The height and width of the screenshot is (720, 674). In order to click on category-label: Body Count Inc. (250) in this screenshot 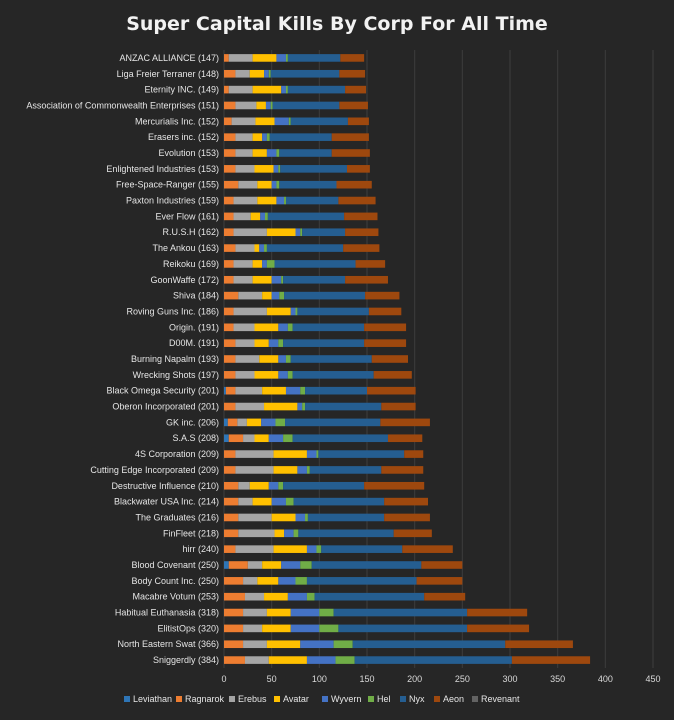, I will do `click(175, 581)`.